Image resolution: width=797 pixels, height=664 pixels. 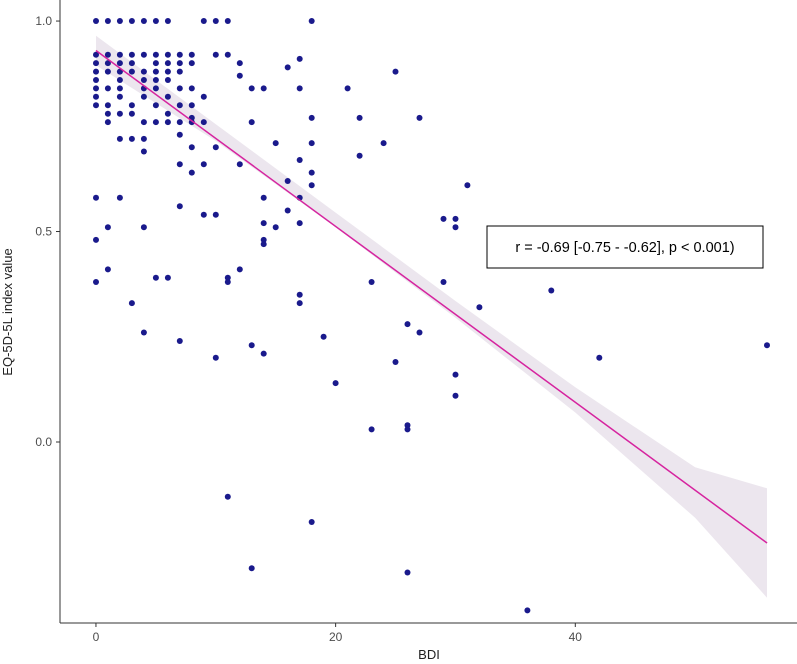 I want to click on x-tick-label: 20, so click(x=336, y=637).